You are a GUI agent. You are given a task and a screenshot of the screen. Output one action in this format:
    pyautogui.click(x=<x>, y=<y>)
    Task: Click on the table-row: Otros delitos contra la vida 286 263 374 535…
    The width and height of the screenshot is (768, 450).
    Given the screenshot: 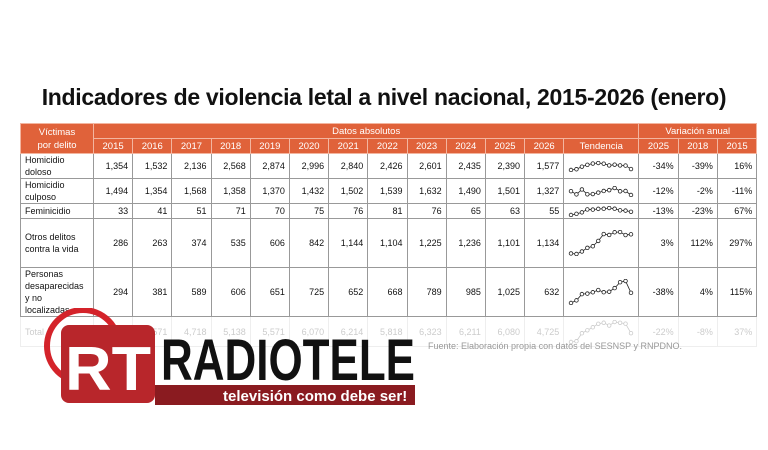 What is the action you would take?
    pyautogui.click(x=389, y=243)
    